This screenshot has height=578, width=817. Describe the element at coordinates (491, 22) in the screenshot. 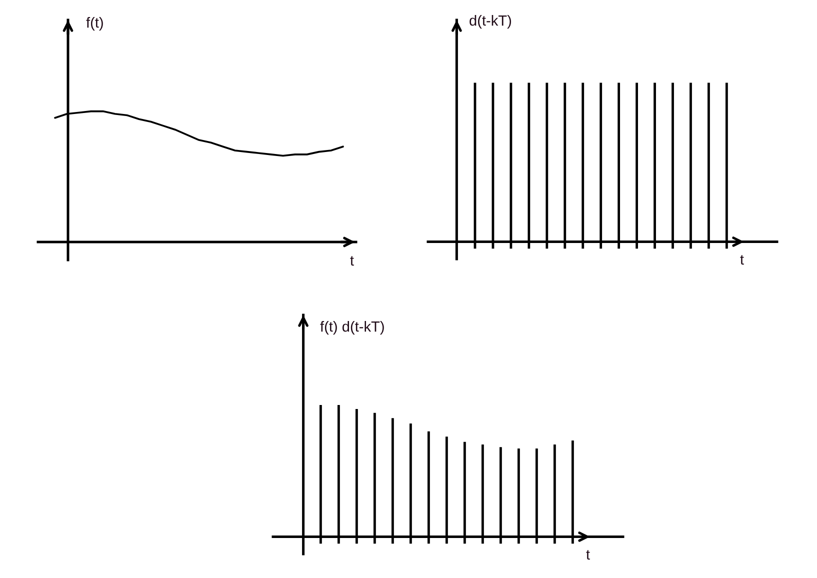

I see `y-axis-title: d(t-kT)` at that location.